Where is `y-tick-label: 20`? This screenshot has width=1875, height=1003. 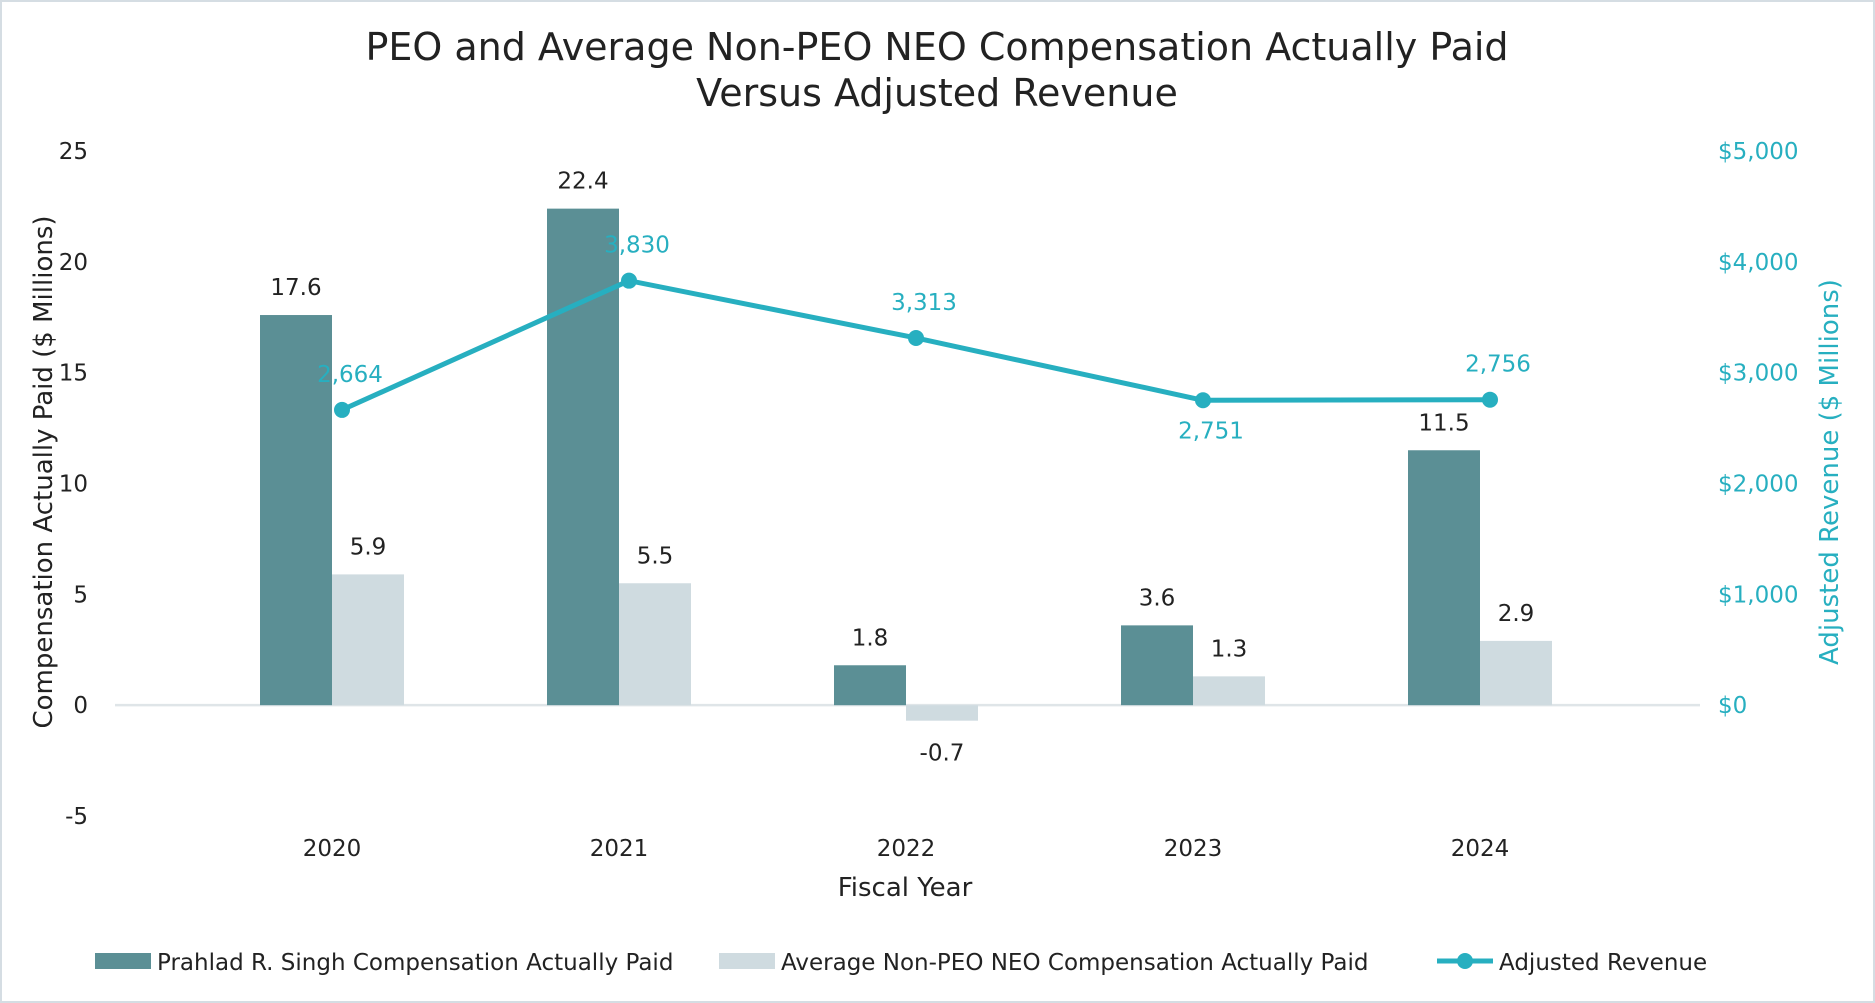
y-tick-label: 20 is located at coordinates (73, 263).